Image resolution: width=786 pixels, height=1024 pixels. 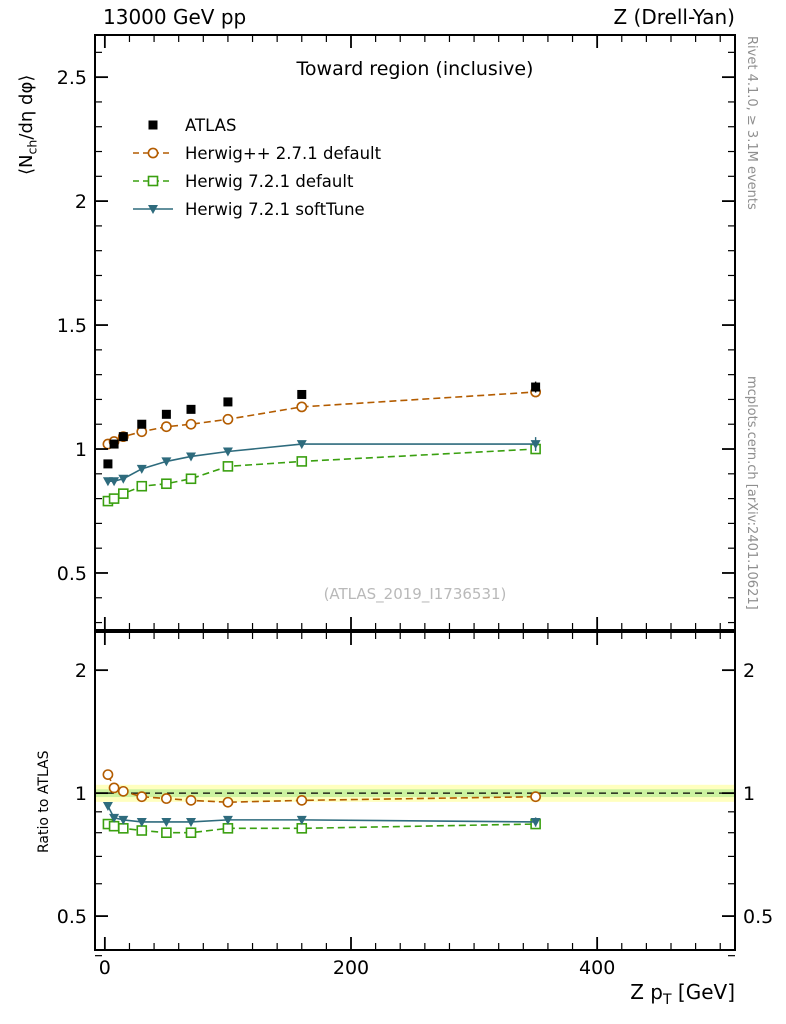 I want to click on mcplots-source-label: mcplots.cern.ch [arXiv:2401.10621], so click(x=751, y=493).